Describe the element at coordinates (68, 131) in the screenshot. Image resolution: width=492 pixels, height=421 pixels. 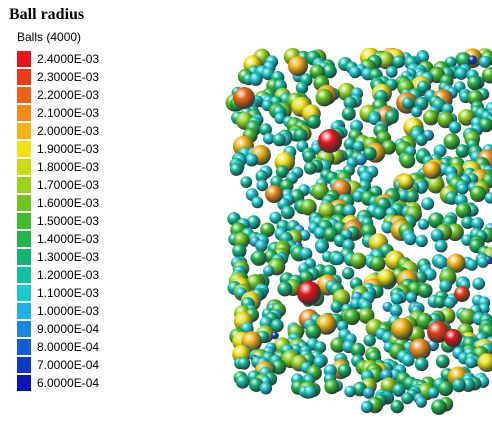
I see `legend-label: 2.0000E-03` at that location.